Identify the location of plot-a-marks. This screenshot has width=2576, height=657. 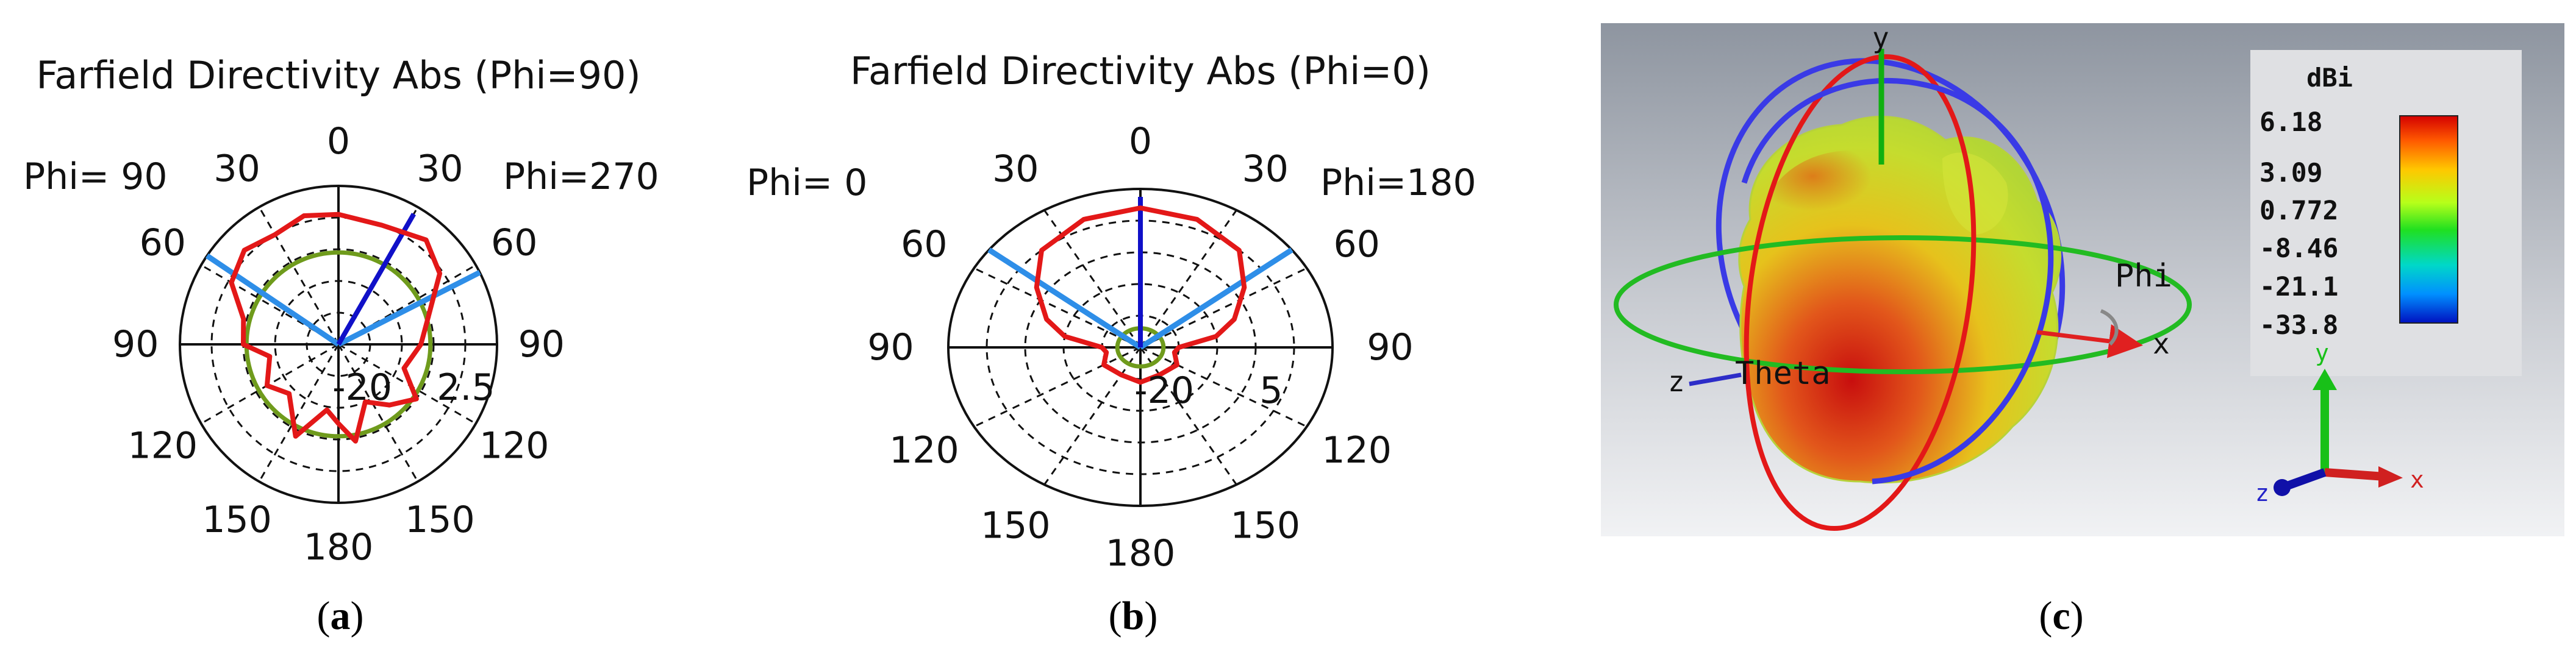
(343, 327).